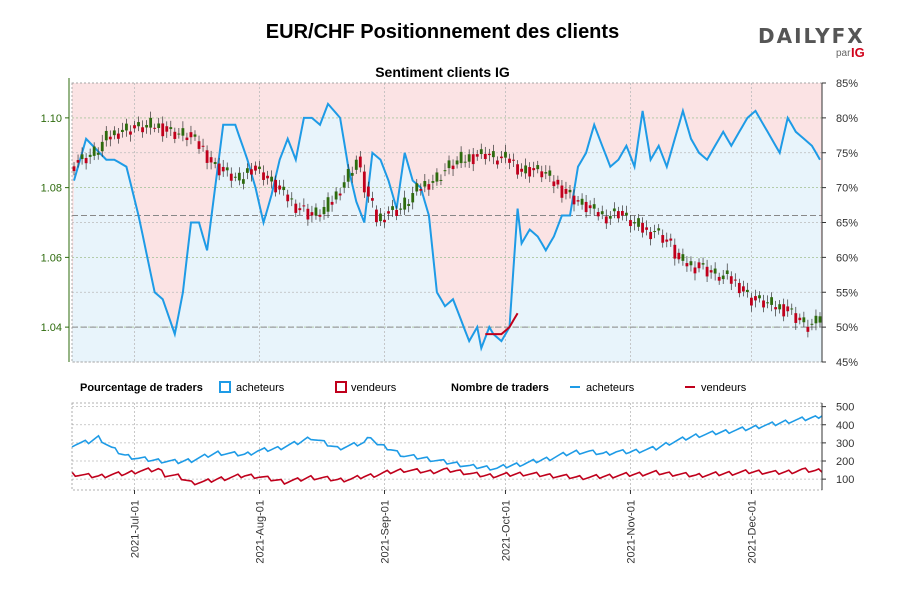  What do you see at coordinates (847, 363) in the screenshot?
I see `pct-tick-label: 45%` at bounding box center [847, 363].